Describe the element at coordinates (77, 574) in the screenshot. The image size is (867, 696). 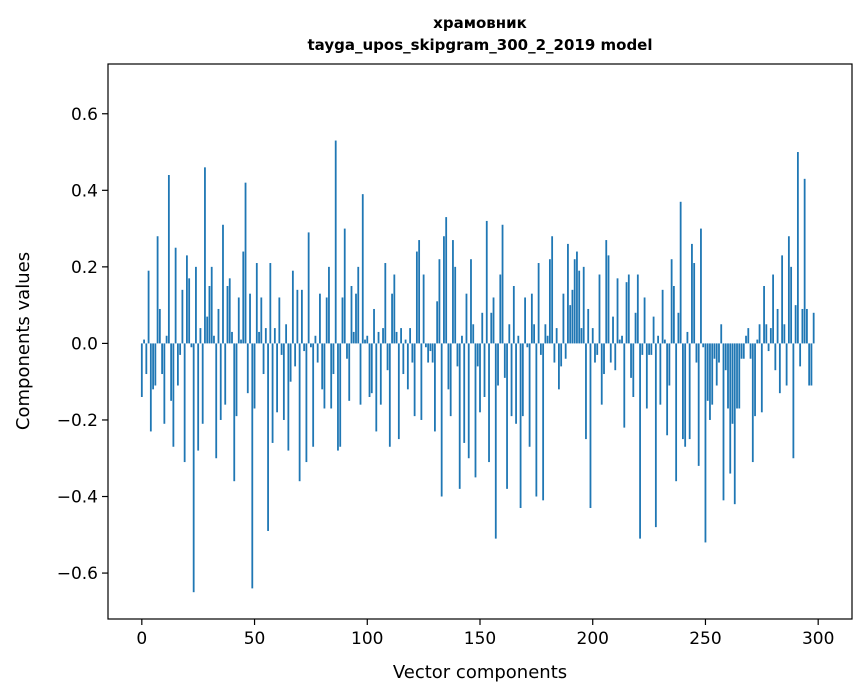
I see `y-tick-label: −0.6` at that location.